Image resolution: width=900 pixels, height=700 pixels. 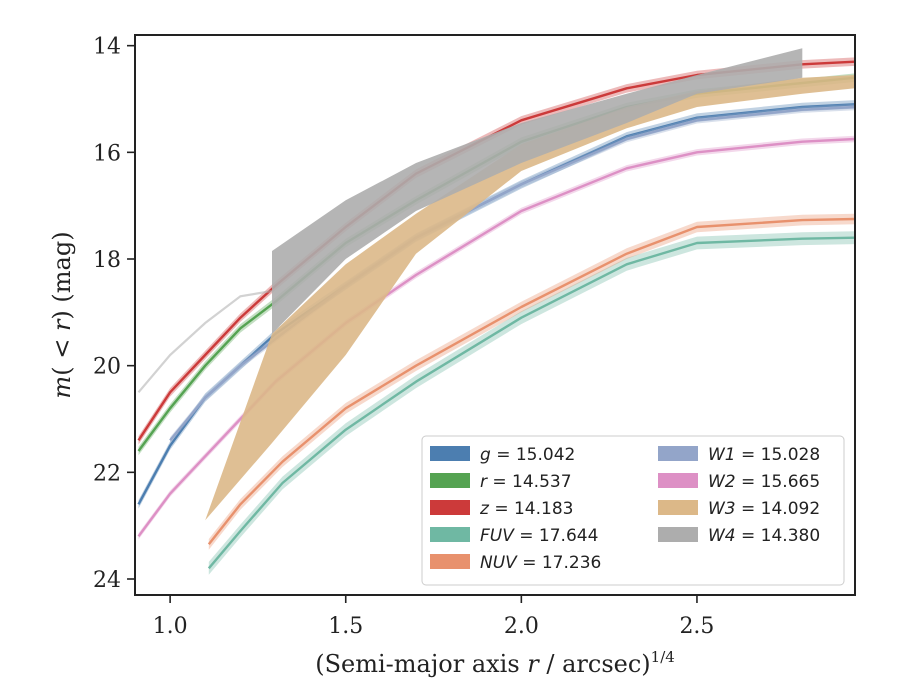 What do you see at coordinates (527, 455) in the screenshot?
I see `legend-label-g: g = 15.042` at bounding box center [527, 455].